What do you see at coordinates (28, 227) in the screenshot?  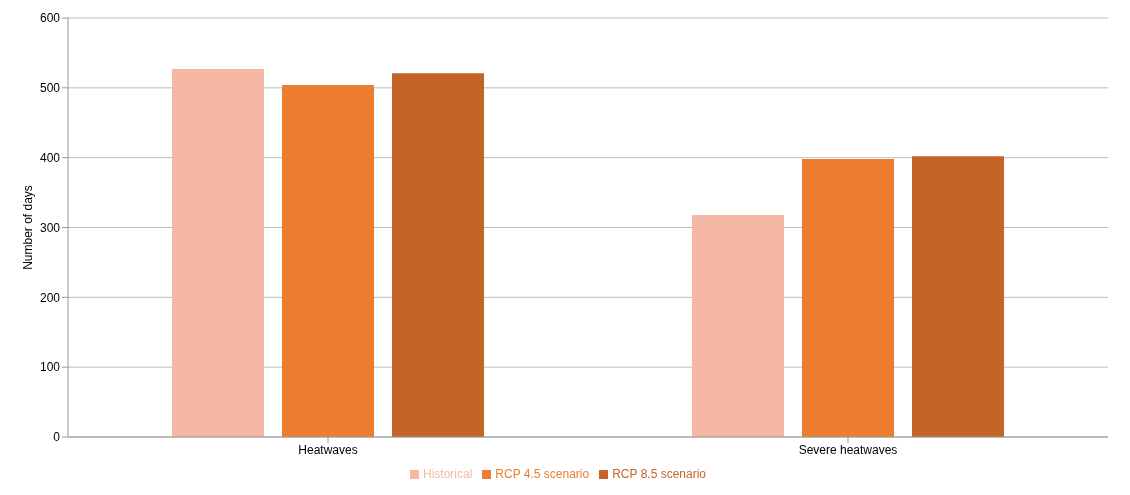 I see `y-axis-title: Number of days` at bounding box center [28, 227].